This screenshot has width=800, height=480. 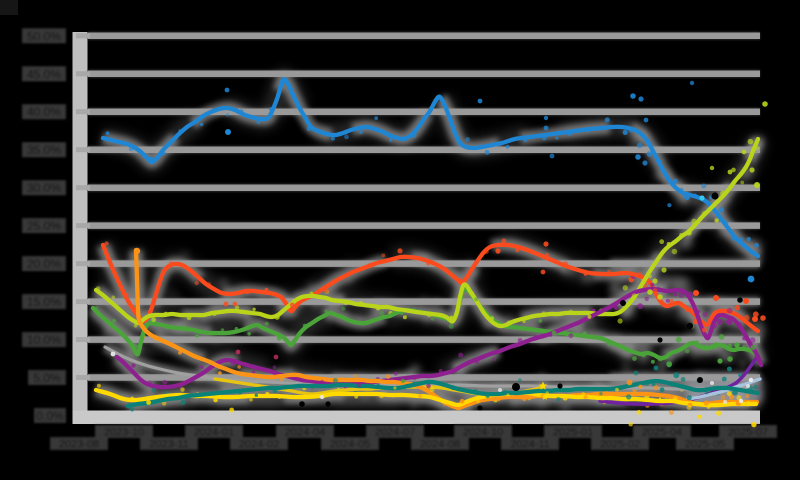 I want to click on svg-text: 40.0%, so click(x=44, y=112).